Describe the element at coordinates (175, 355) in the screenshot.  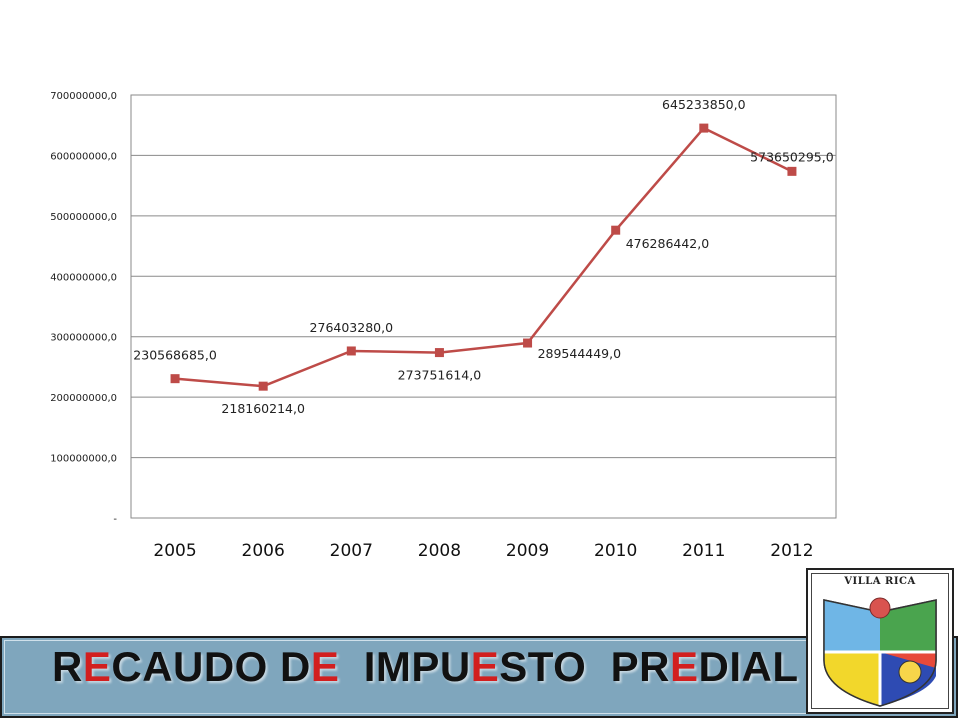
I see `data-label: 230568685,0` at that location.